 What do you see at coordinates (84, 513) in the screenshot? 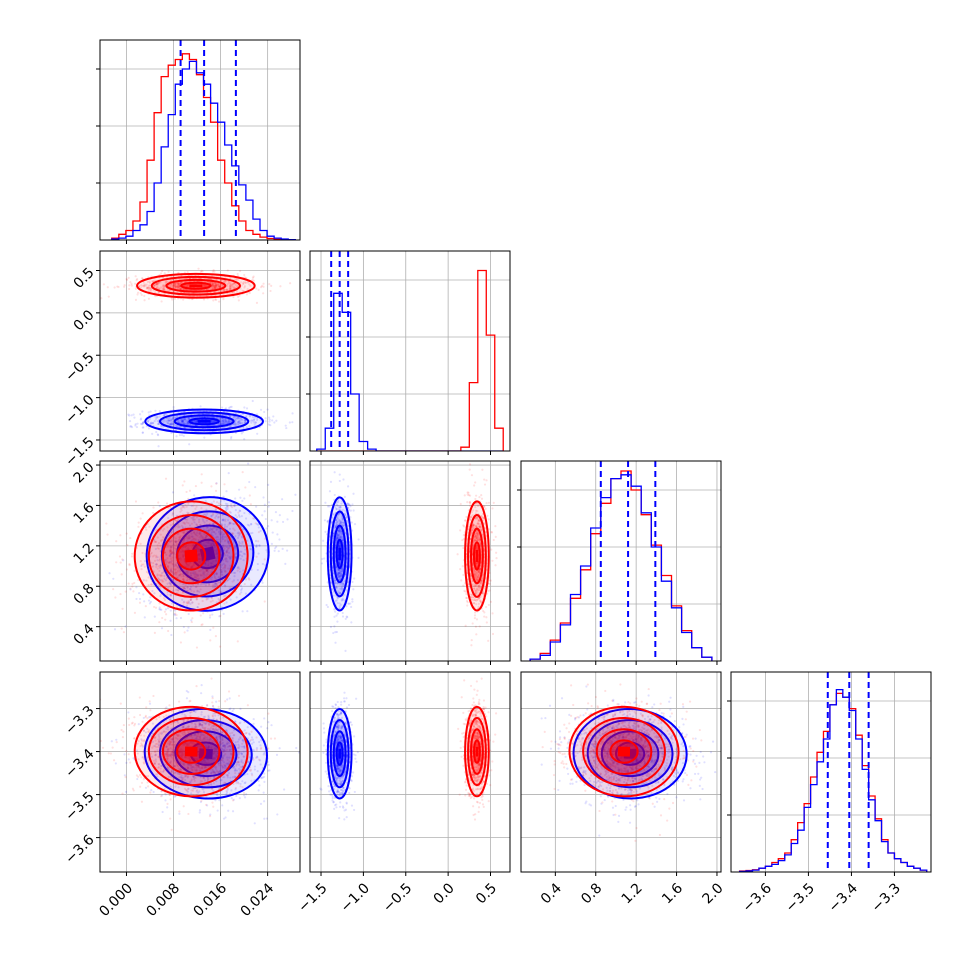
I see `y-tick-label: 1.6` at bounding box center [84, 513].